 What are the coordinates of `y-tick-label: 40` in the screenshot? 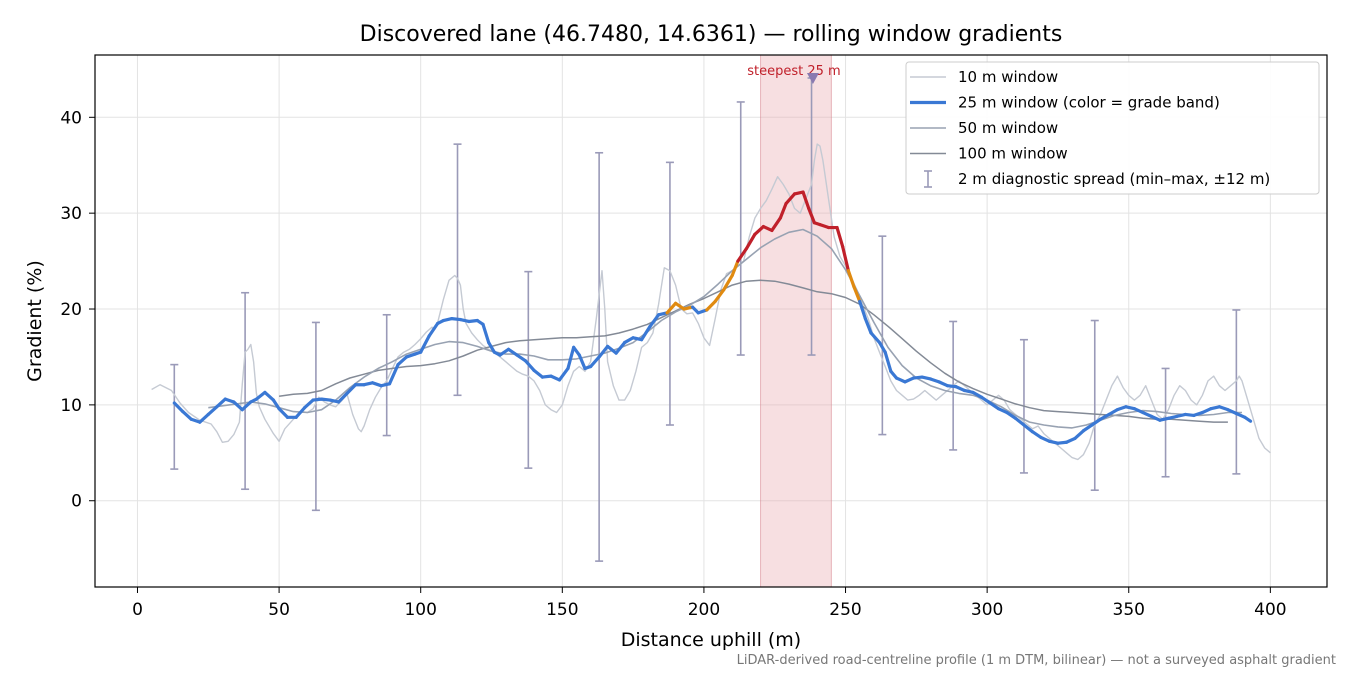 It's located at (71, 118).